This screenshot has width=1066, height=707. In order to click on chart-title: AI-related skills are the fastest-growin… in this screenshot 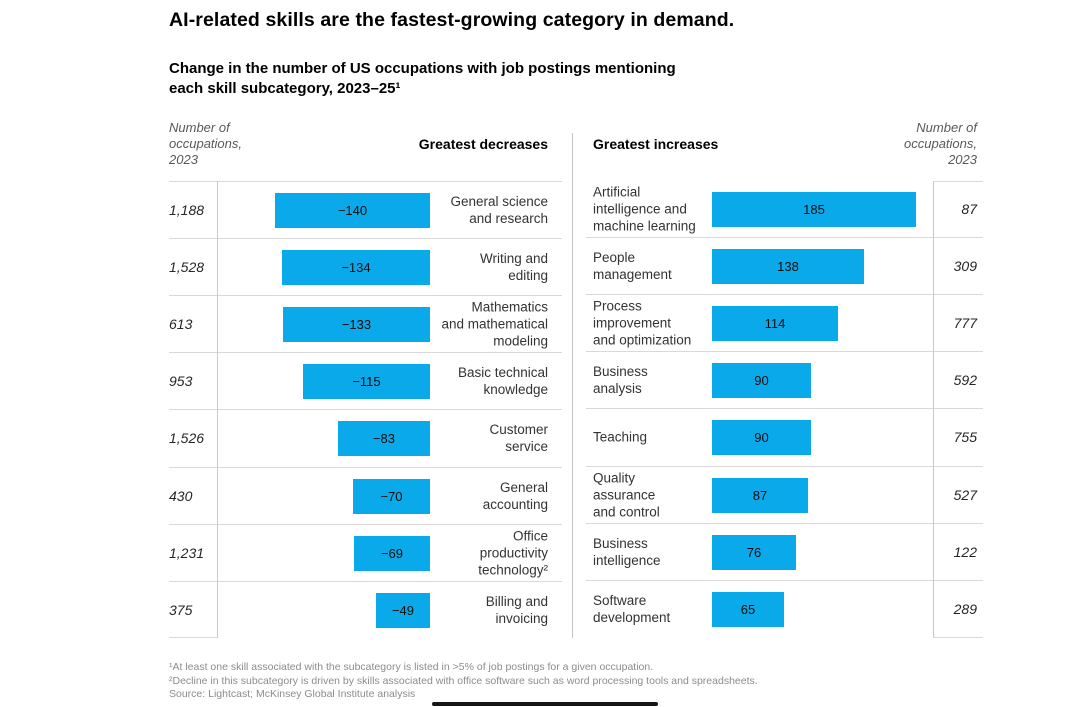, I will do `click(452, 20)`.